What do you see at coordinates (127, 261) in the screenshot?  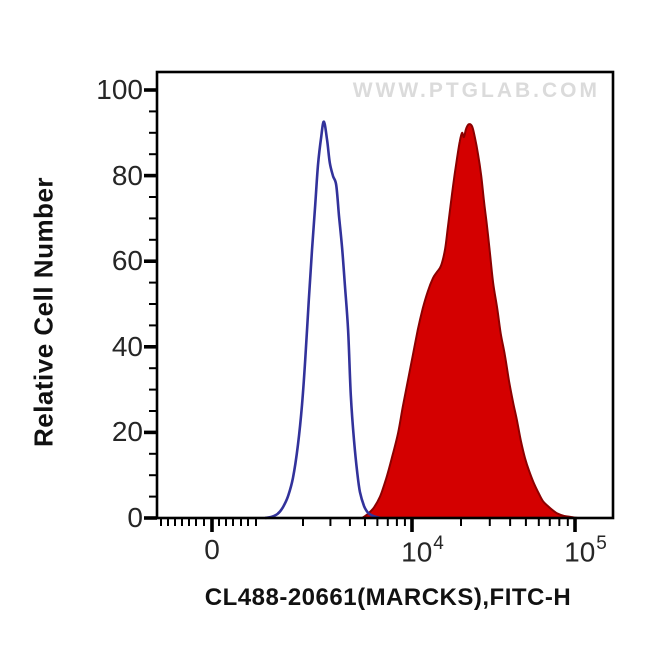 I see `y-tick-label: 60` at bounding box center [127, 261].